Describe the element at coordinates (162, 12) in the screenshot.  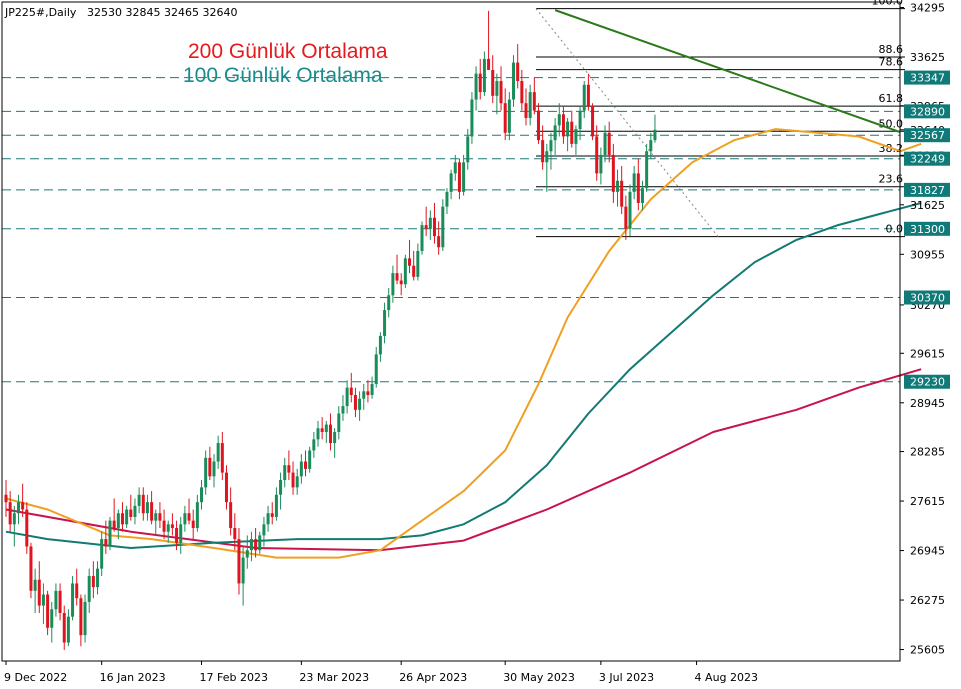
I see `ohlc-readout: 32530 32845 32465 32640` at that location.